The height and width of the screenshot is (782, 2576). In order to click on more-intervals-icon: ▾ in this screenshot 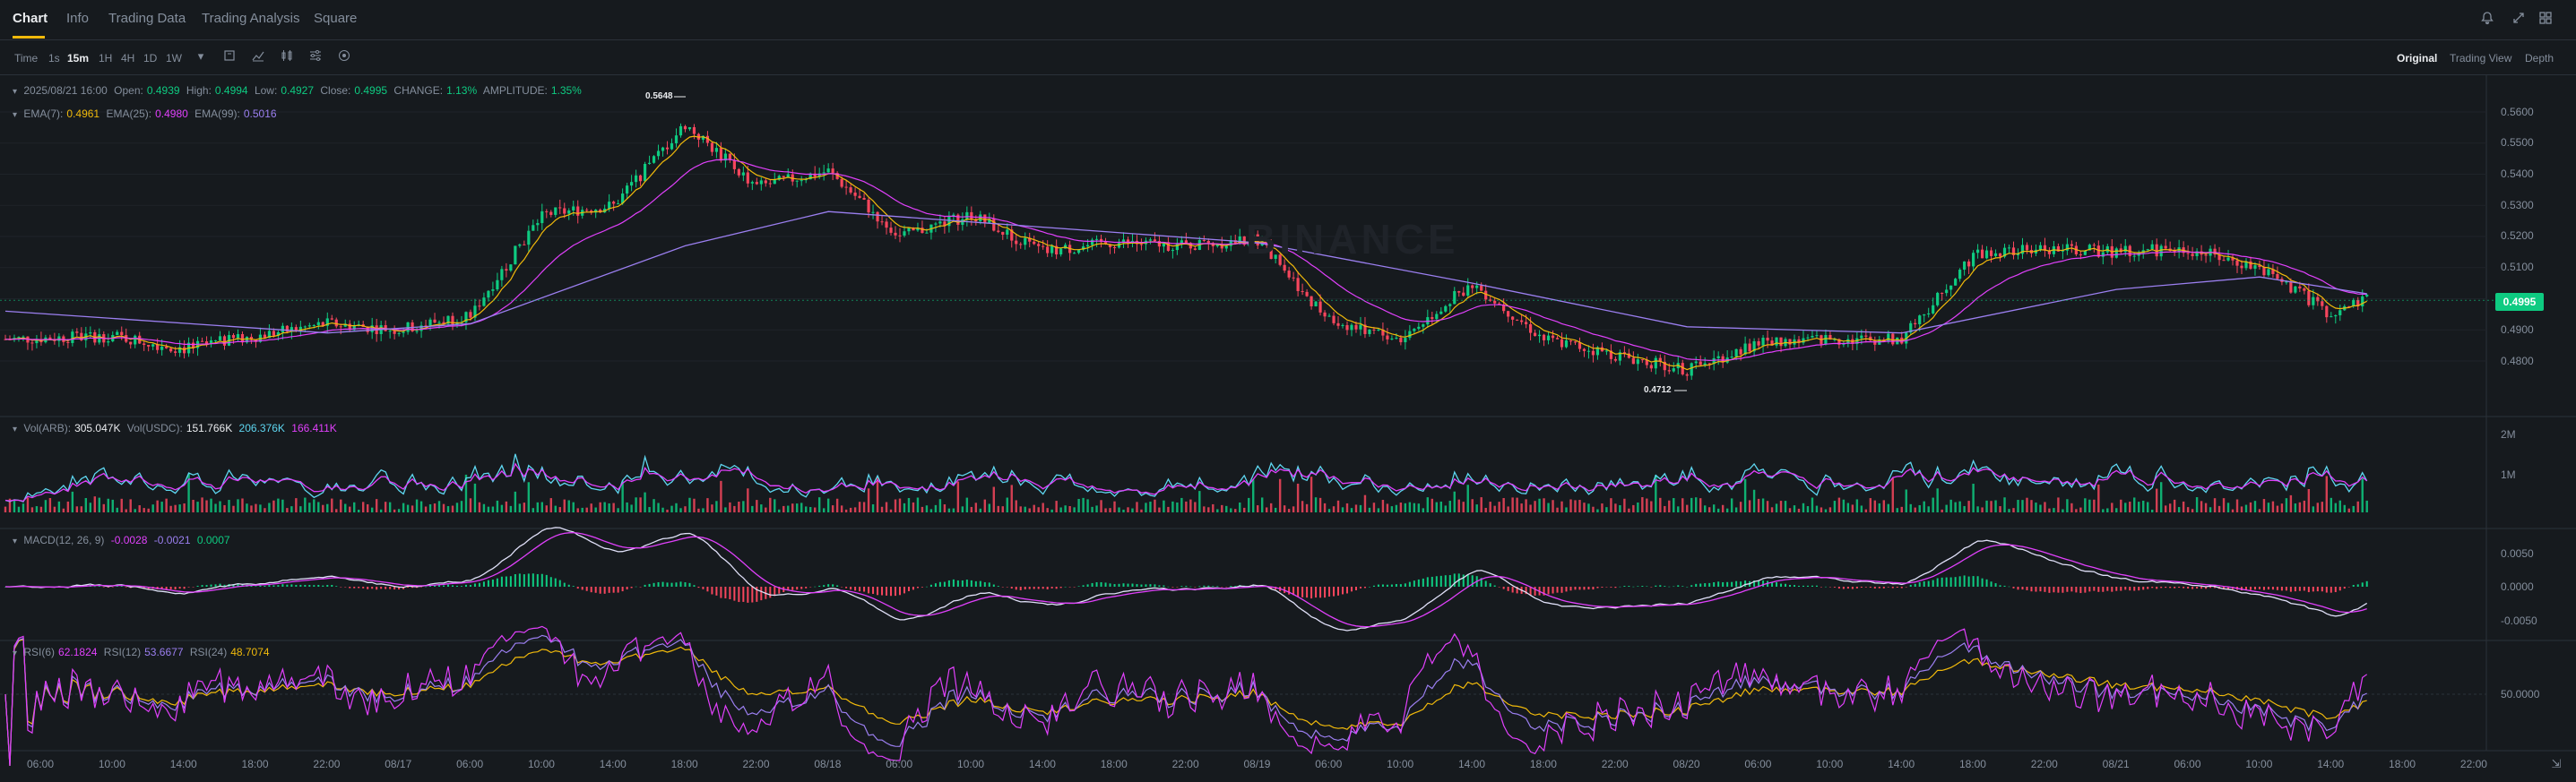, I will do `click(200, 56)`.